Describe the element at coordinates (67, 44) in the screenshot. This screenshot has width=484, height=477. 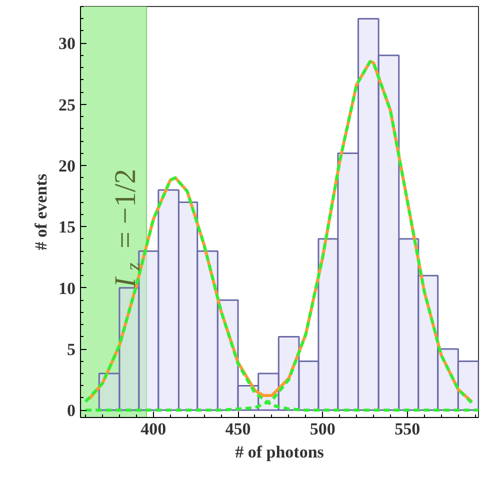
I see `y-tick-label: 30` at that location.